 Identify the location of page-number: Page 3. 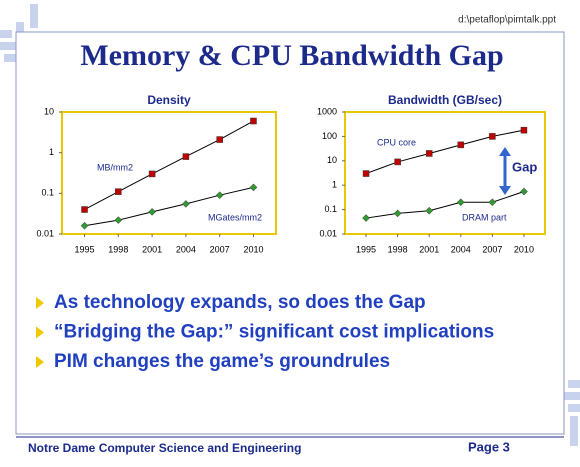
(489, 446).